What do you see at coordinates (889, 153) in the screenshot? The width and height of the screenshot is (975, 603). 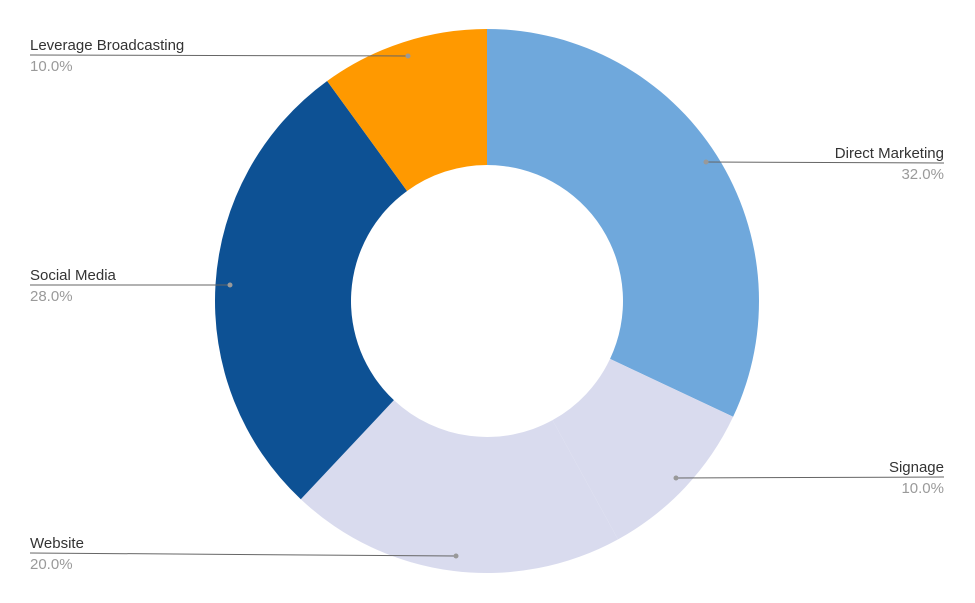 I see `slice-label: Direct Marketing` at bounding box center [889, 153].